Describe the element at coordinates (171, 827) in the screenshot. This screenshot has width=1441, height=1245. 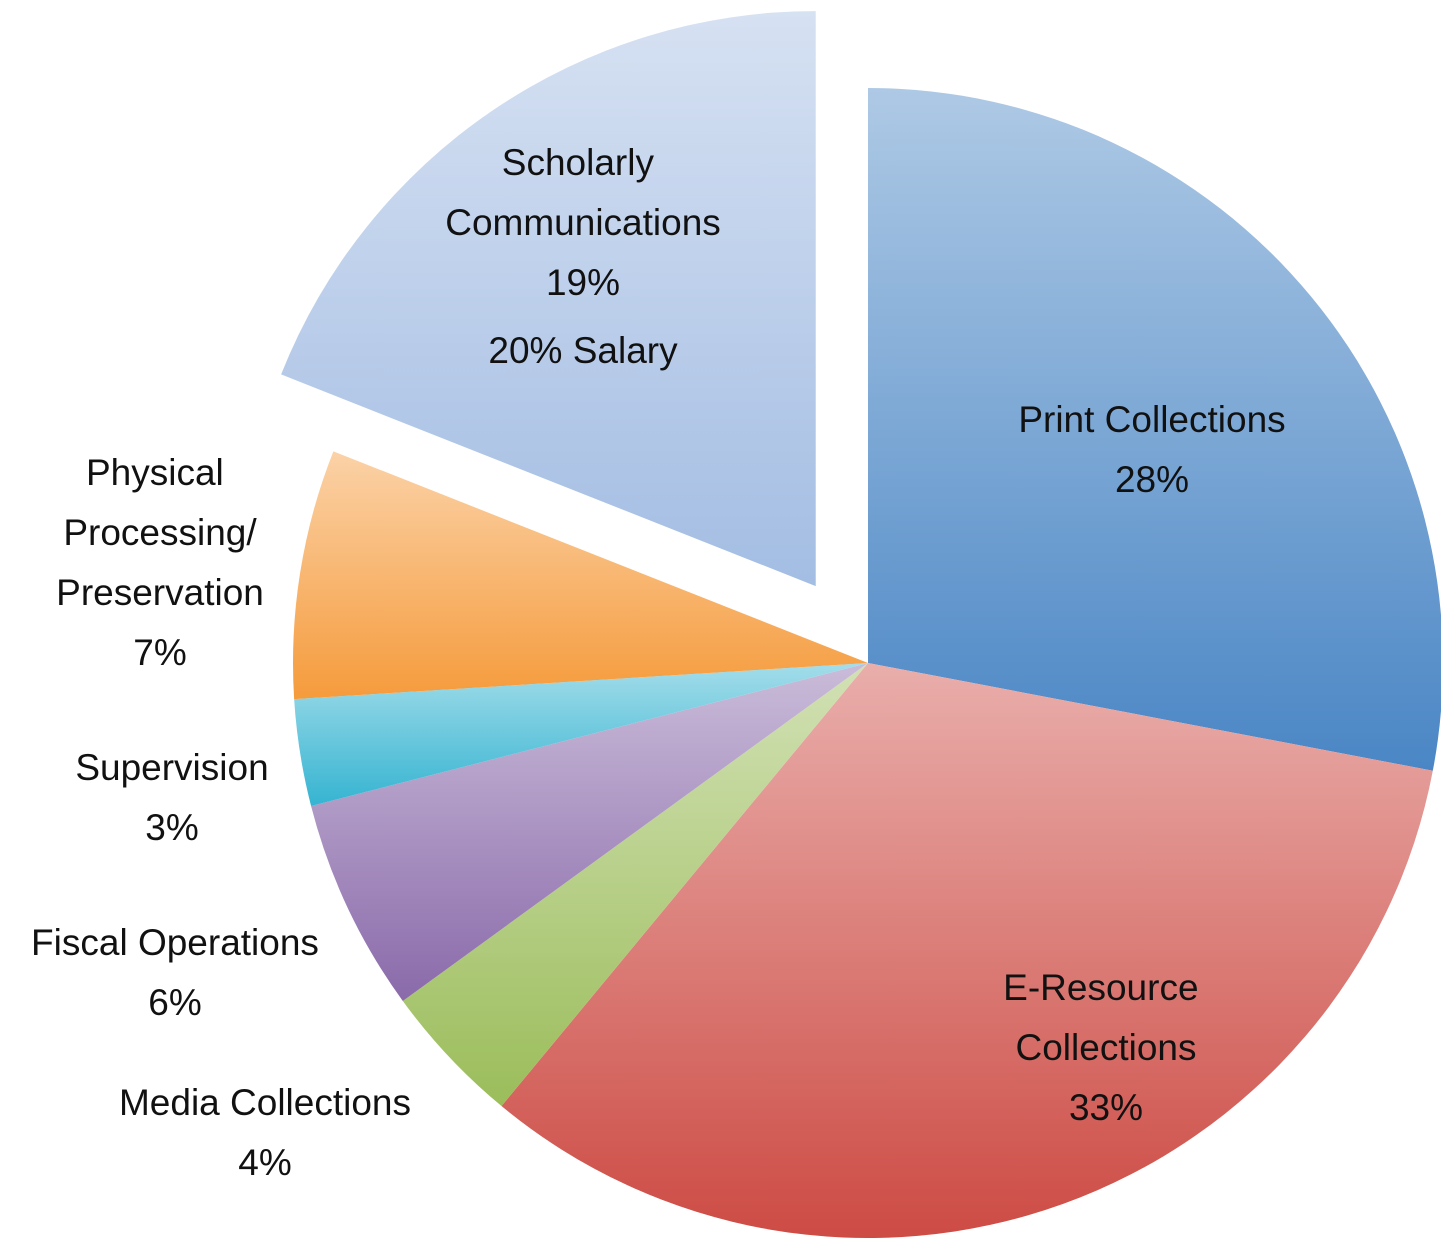
I see `slice-value-label: 3%` at that location.